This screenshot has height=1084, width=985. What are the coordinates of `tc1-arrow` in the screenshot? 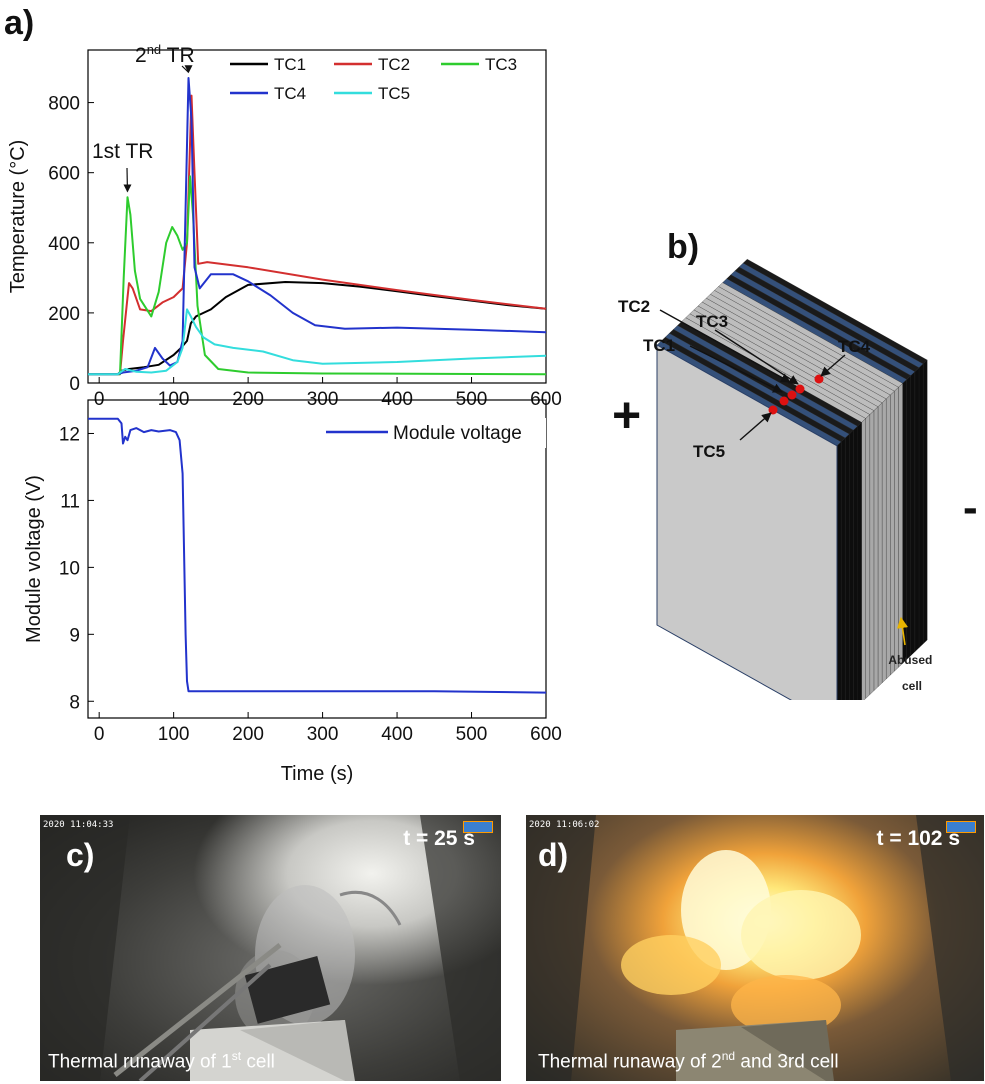 It's located at (736, 369).